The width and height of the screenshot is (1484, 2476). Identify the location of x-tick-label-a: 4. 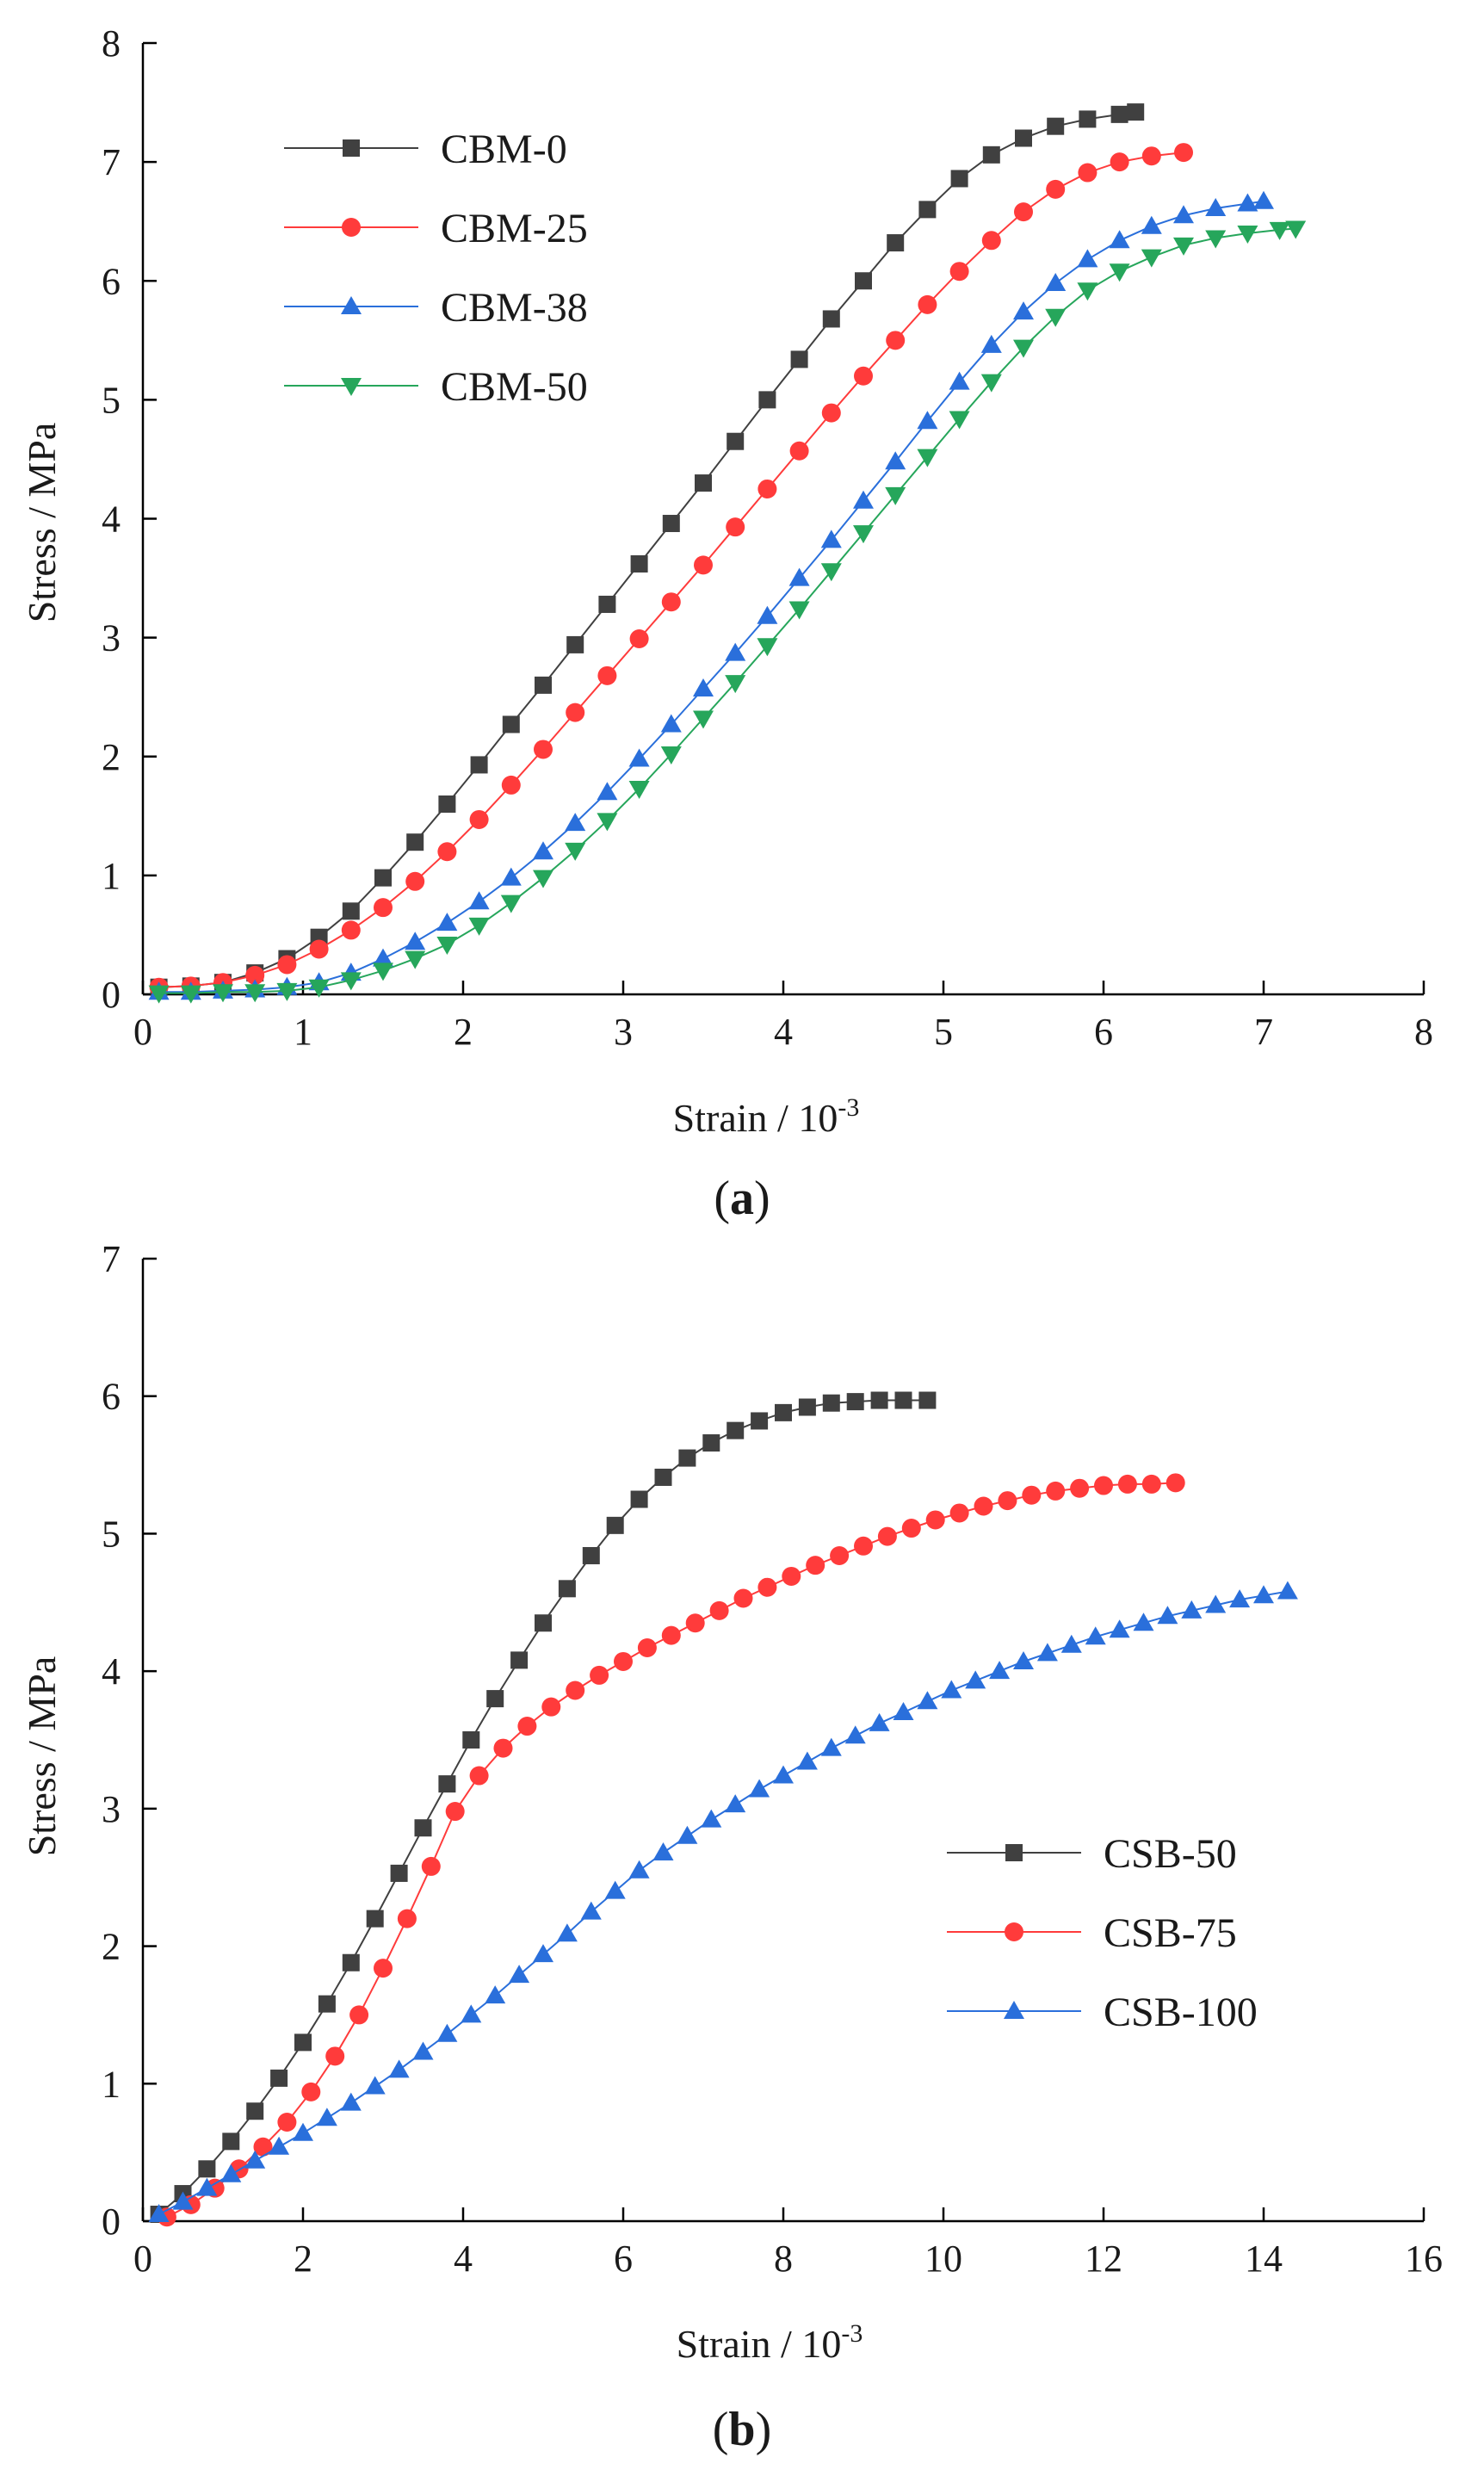
(783, 1032).